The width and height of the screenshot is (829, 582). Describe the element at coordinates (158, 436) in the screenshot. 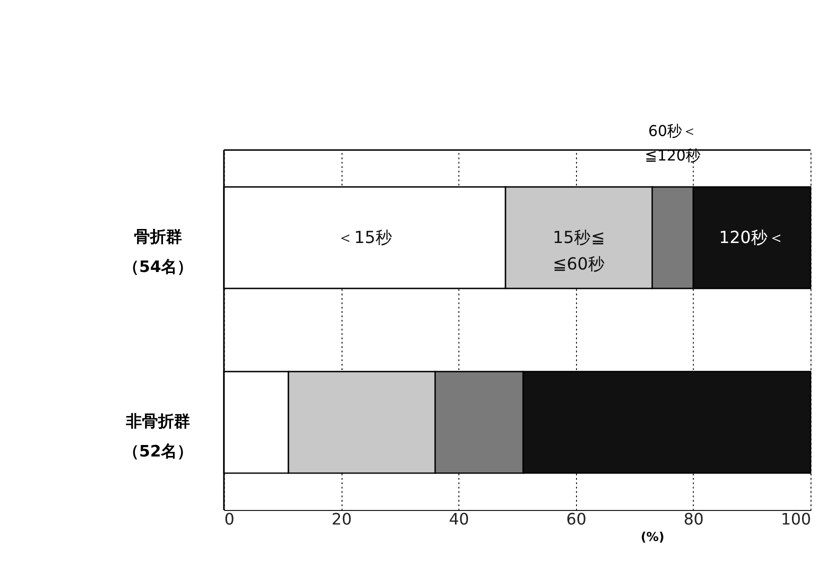

I see `y-tick-label: 非骨折群（52名）` at that location.